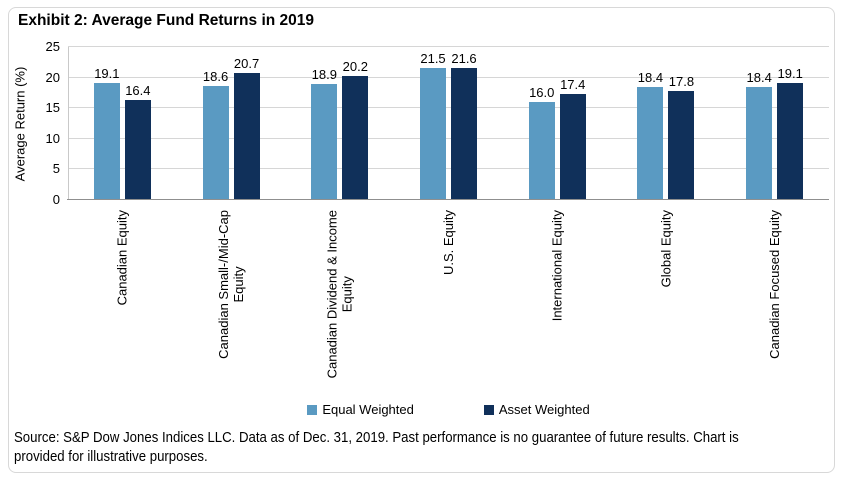 The image size is (844, 487). What do you see at coordinates (122, 258) in the screenshot?
I see `x-category-label: Canadian Equity` at bounding box center [122, 258].